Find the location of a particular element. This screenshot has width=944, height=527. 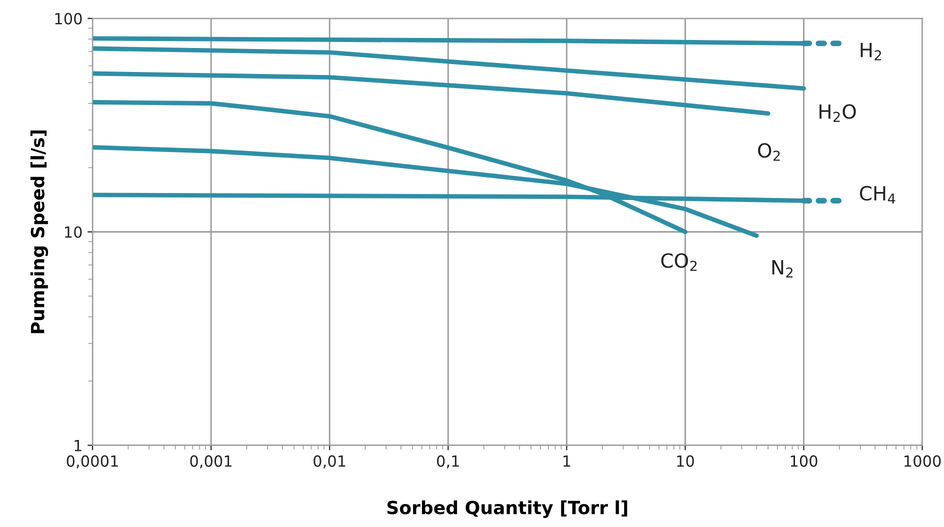

x-tick-label: 0,1 is located at coordinates (447, 461).